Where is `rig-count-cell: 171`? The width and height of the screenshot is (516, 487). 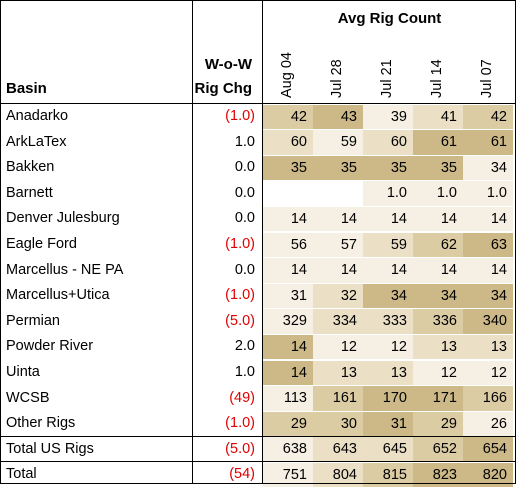
rig-count-cell: 171 is located at coordinates (438, 398).